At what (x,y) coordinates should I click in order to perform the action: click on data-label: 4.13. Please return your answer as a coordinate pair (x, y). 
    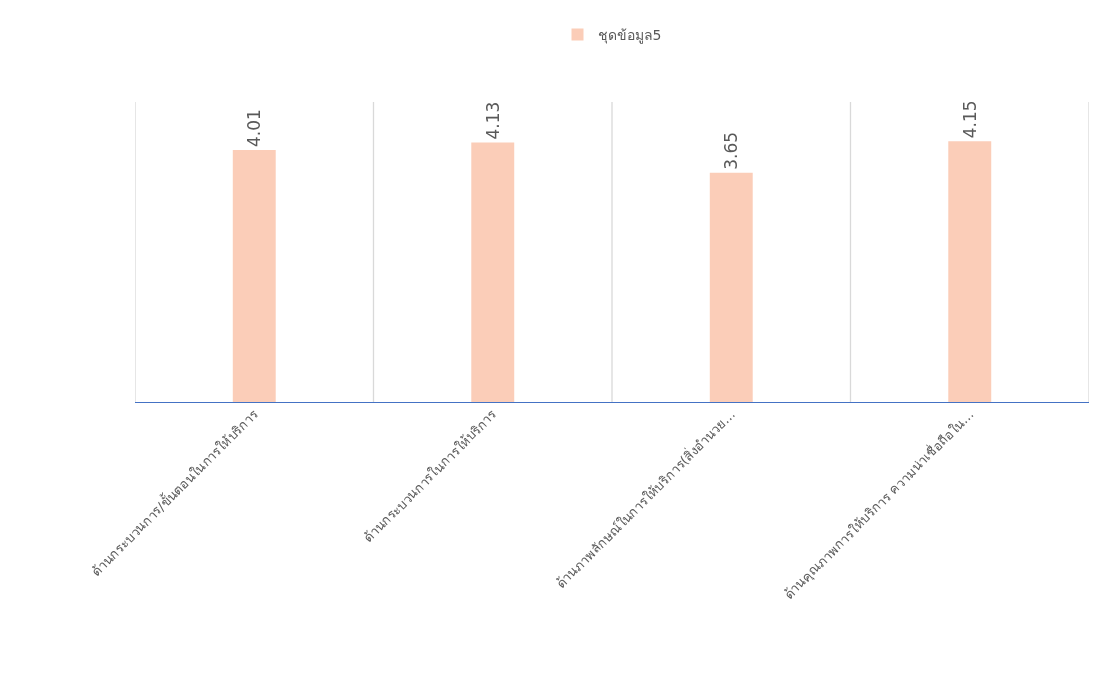
    Looking at the image, I should click on (492, 120).